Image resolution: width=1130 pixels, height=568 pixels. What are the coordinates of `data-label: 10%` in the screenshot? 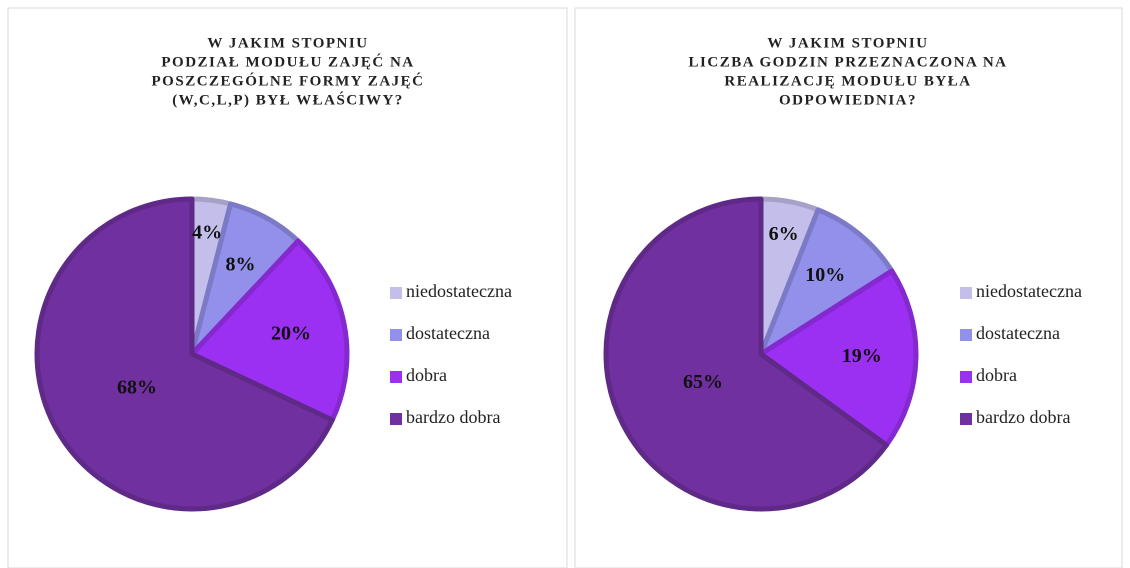 It's located at (825, 275).